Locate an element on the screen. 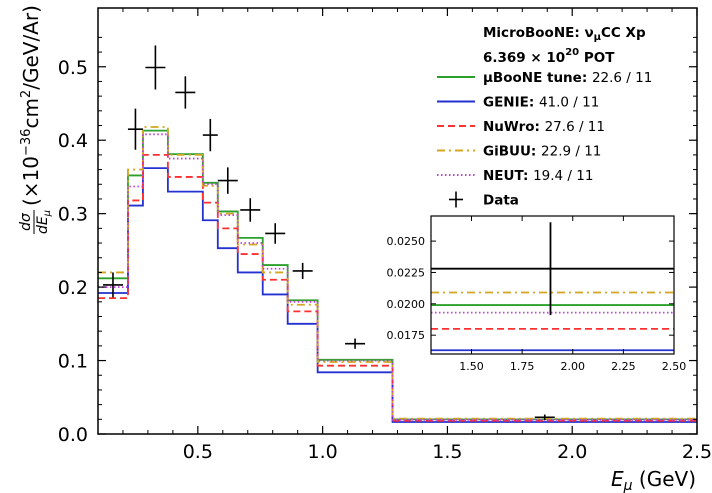 The image size is (712, 493). legend-chi2: 41.0 / 11 is located at coordinates (569, 103).